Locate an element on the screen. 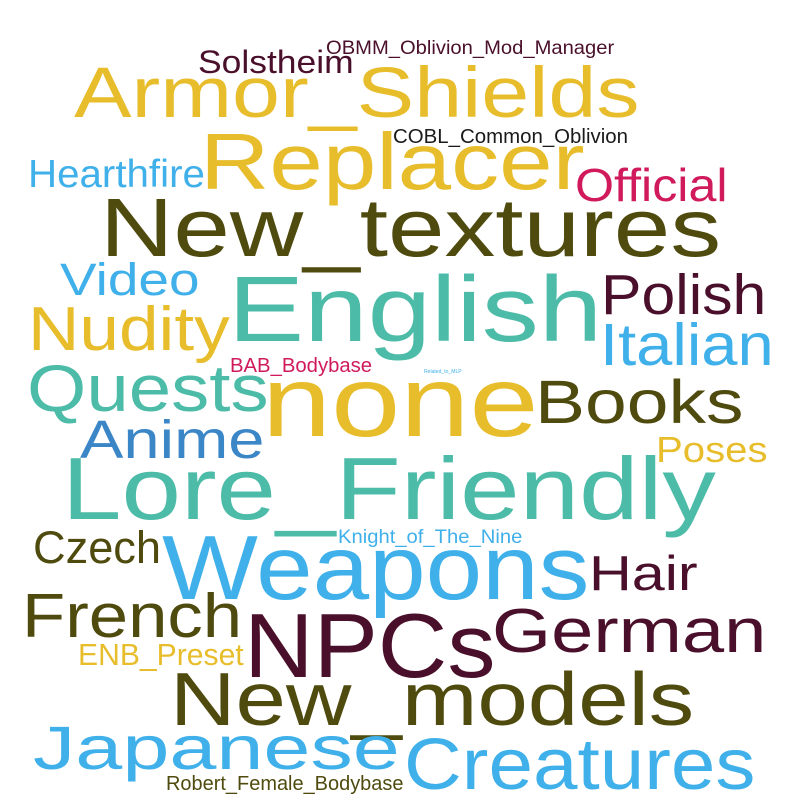 The image size is (800, 800). word-solstheim: Solstheim is located at coordinates (276, 62).